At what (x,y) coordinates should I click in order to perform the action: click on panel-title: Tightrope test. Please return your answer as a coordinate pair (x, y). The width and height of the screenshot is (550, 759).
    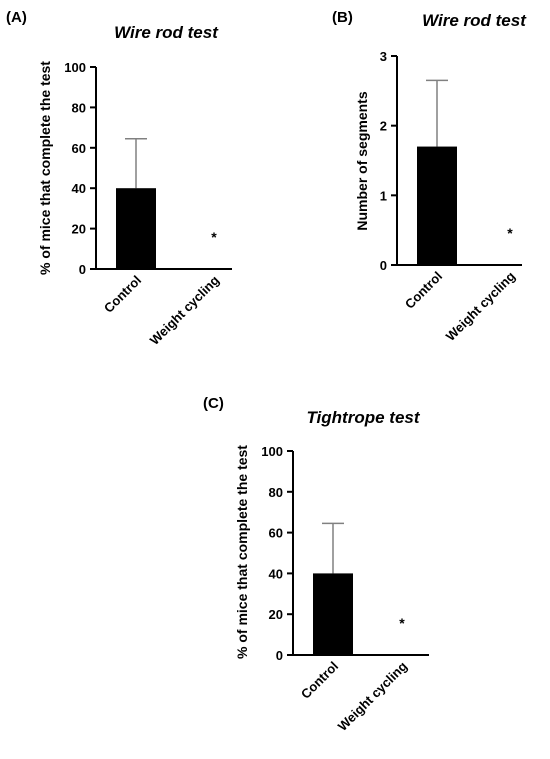
    Looking at the image, I should click on (363, 417).